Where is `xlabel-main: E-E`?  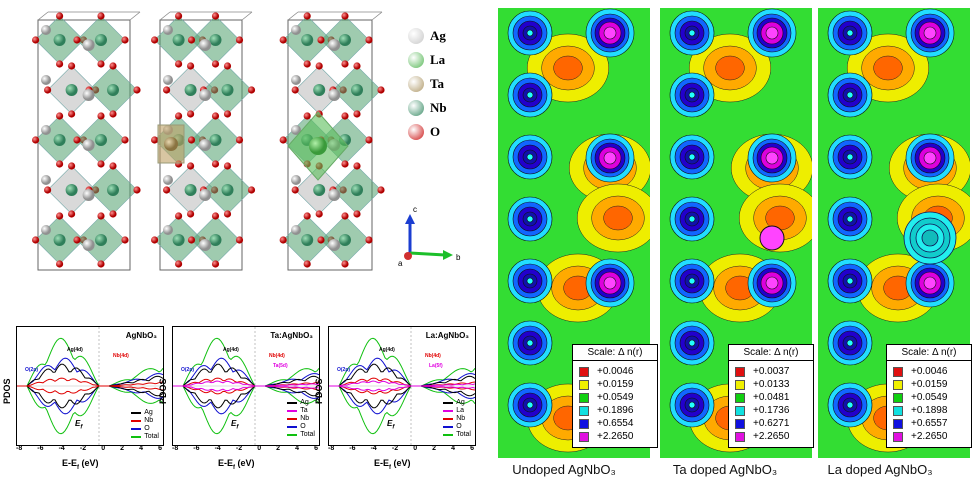 xlabel-main: E-E is located at coordinates (70, 463).